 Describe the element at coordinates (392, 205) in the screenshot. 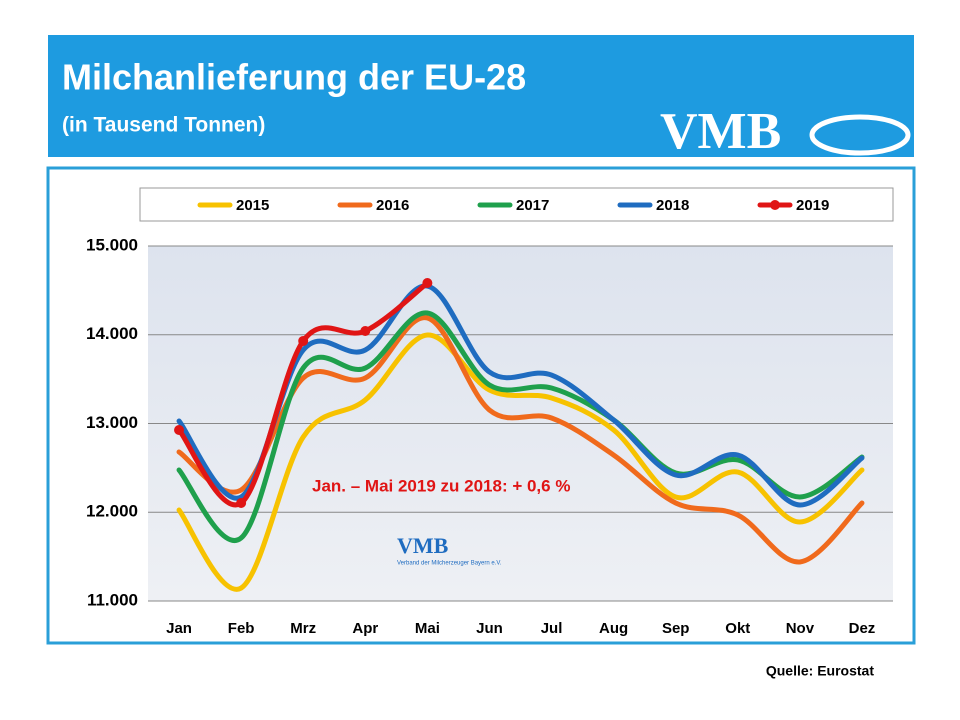

I see `legend-label: 2016` at that location.